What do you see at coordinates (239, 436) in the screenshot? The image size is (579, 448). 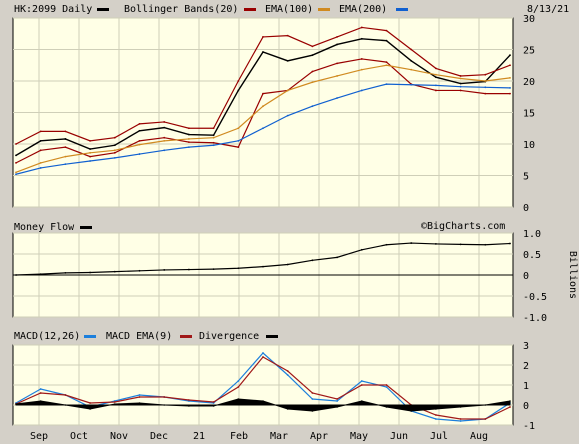 I see `x-tick-label: Feb` at bounding box center [239, 436].